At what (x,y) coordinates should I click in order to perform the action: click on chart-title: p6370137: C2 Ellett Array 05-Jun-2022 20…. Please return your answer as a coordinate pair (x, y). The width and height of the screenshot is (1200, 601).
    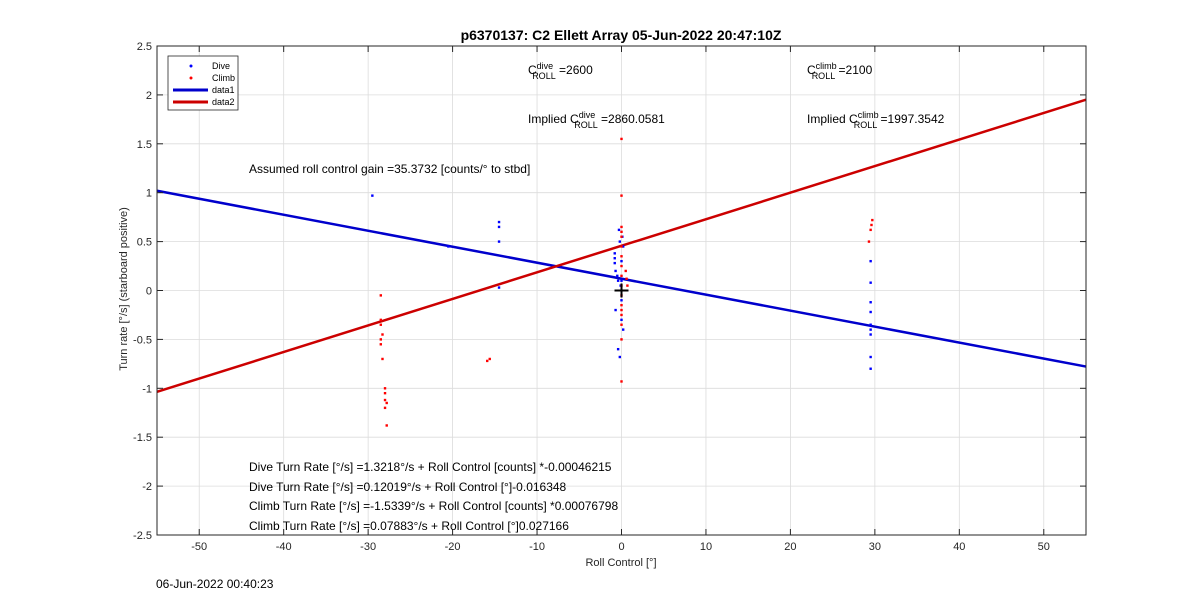
    Looking at the image, I should click on (621, 35).